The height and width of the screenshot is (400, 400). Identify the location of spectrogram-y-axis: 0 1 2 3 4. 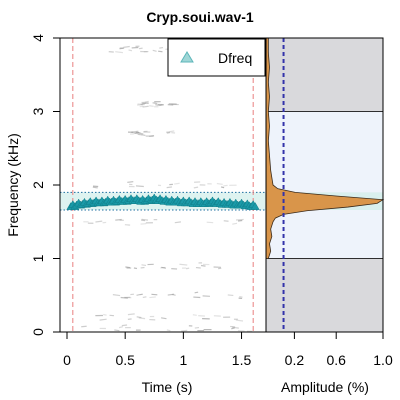
(45, 185).